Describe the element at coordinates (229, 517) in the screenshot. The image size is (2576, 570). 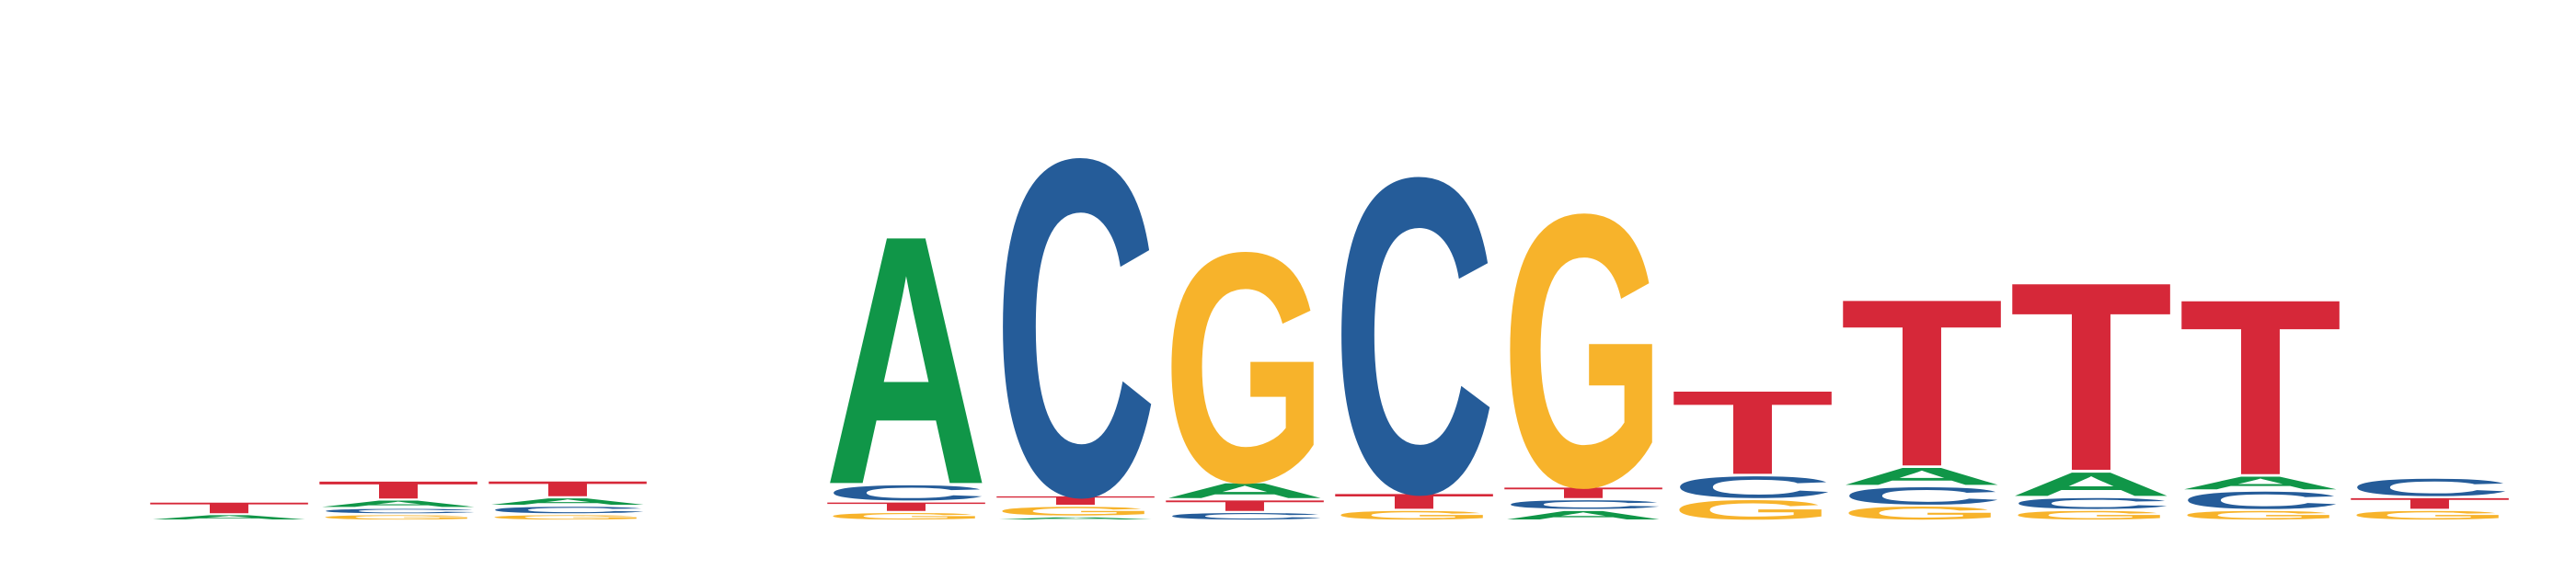
I see `letter-a-pos1: A` at that location.